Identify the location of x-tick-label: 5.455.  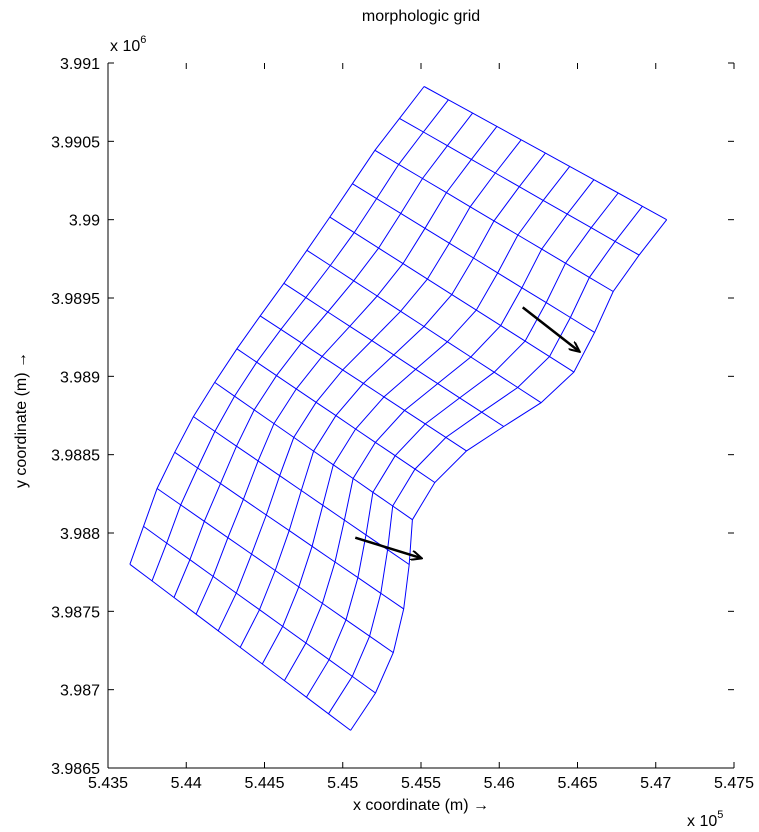
(421, 783).